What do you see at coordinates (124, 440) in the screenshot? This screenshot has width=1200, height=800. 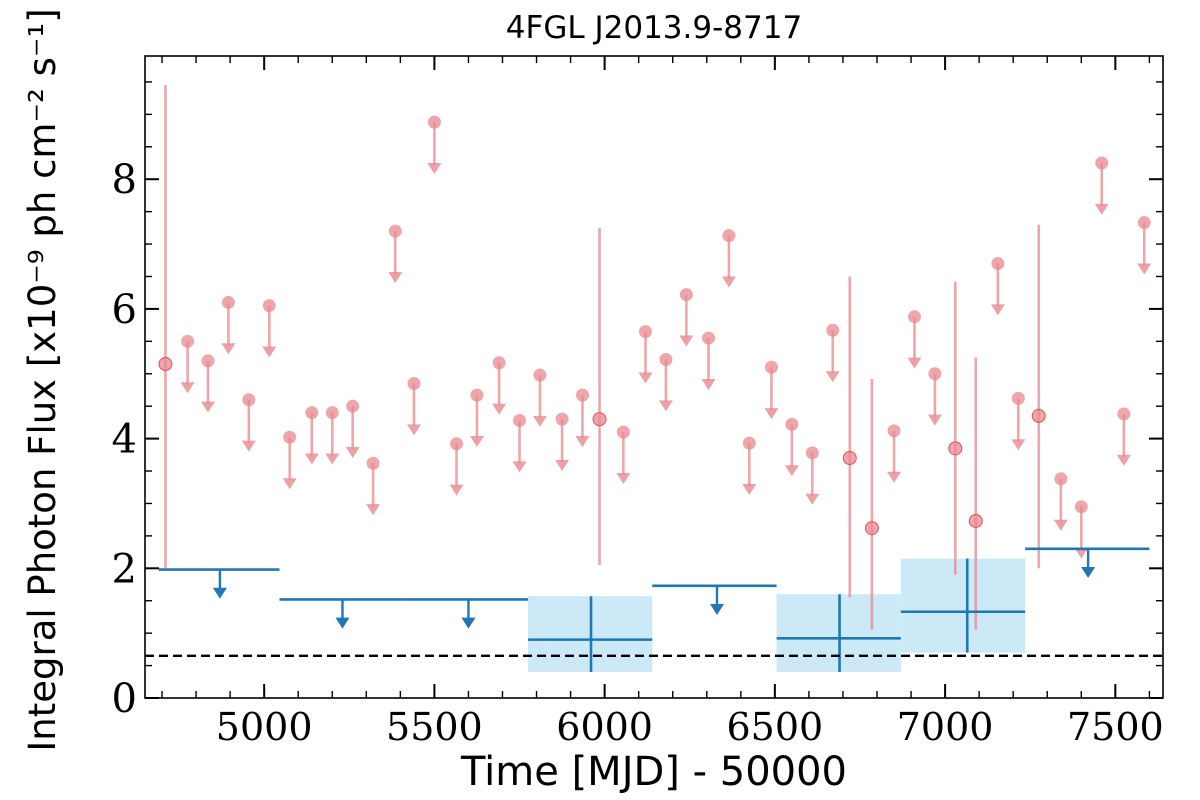 I see `y-tick-label: 4` at bounding box center [124, 440].